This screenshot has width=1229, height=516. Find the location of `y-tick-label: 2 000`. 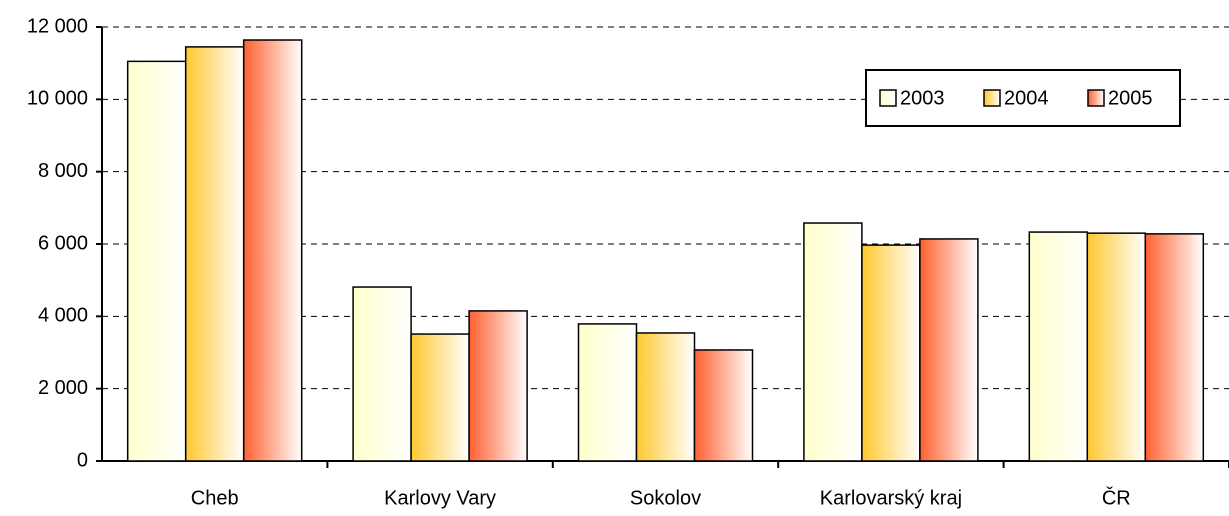

y-tick-label: 2 000 is located at coordinates (63, 388).